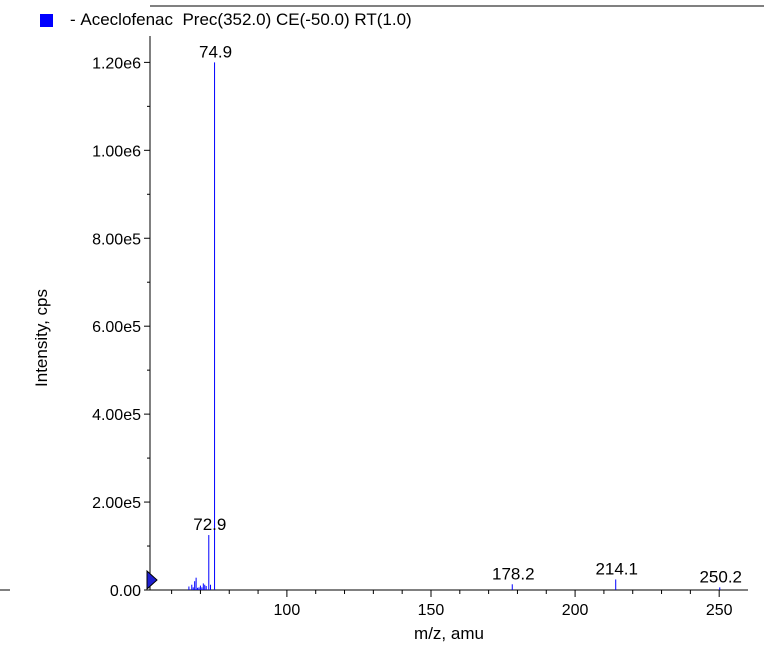 This screenshot has width=764, height=647. What do you see at coordinates (152, 580) in the screenshot?
I see `baseline-marker-icon` at bounding box center [152, 580].